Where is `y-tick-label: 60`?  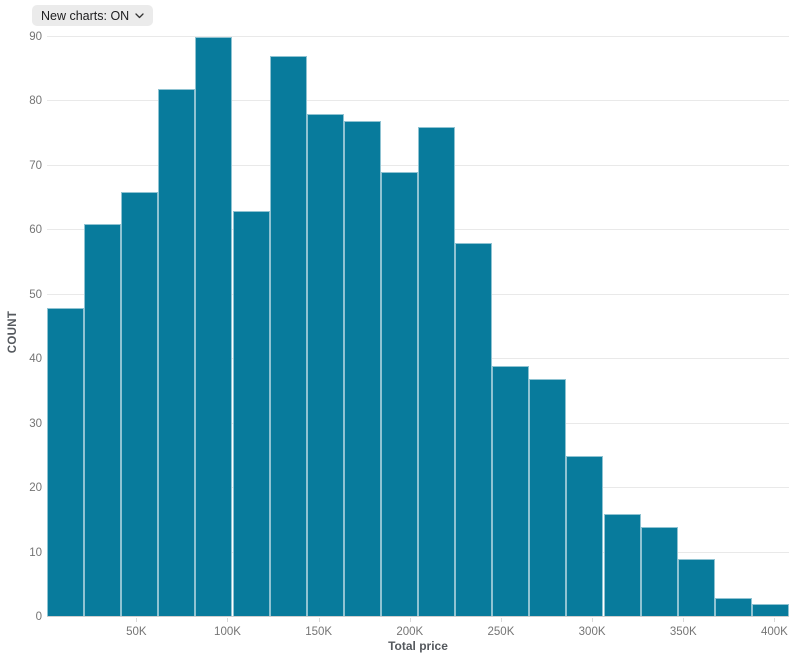
y-tick-label: 60 is located at coordinates (35, 230).